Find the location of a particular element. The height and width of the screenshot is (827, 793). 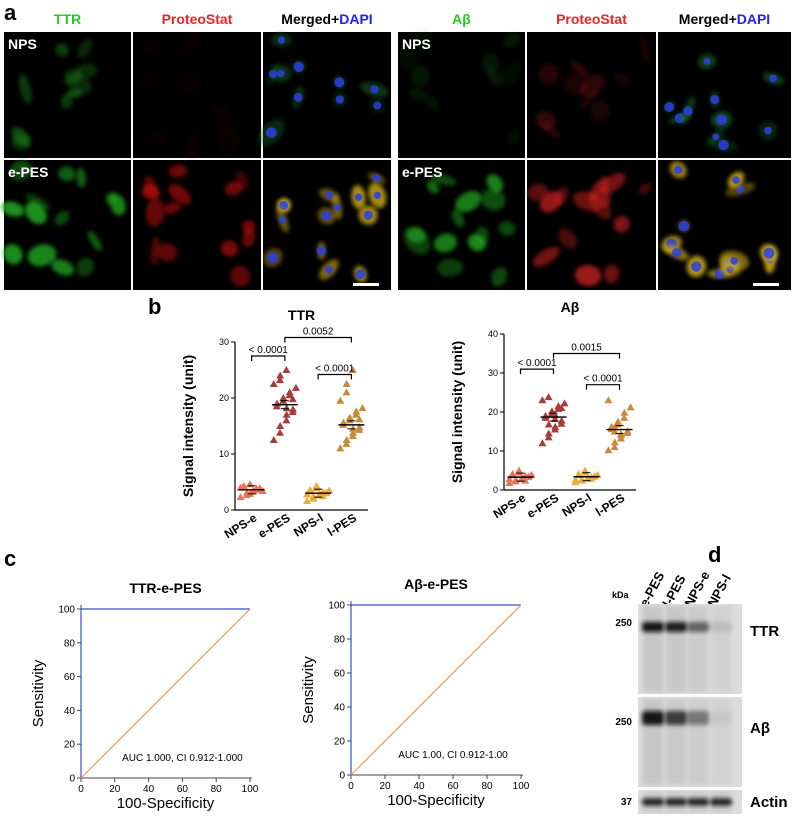

marker-label: 250 is located at coordinates (623, 623).